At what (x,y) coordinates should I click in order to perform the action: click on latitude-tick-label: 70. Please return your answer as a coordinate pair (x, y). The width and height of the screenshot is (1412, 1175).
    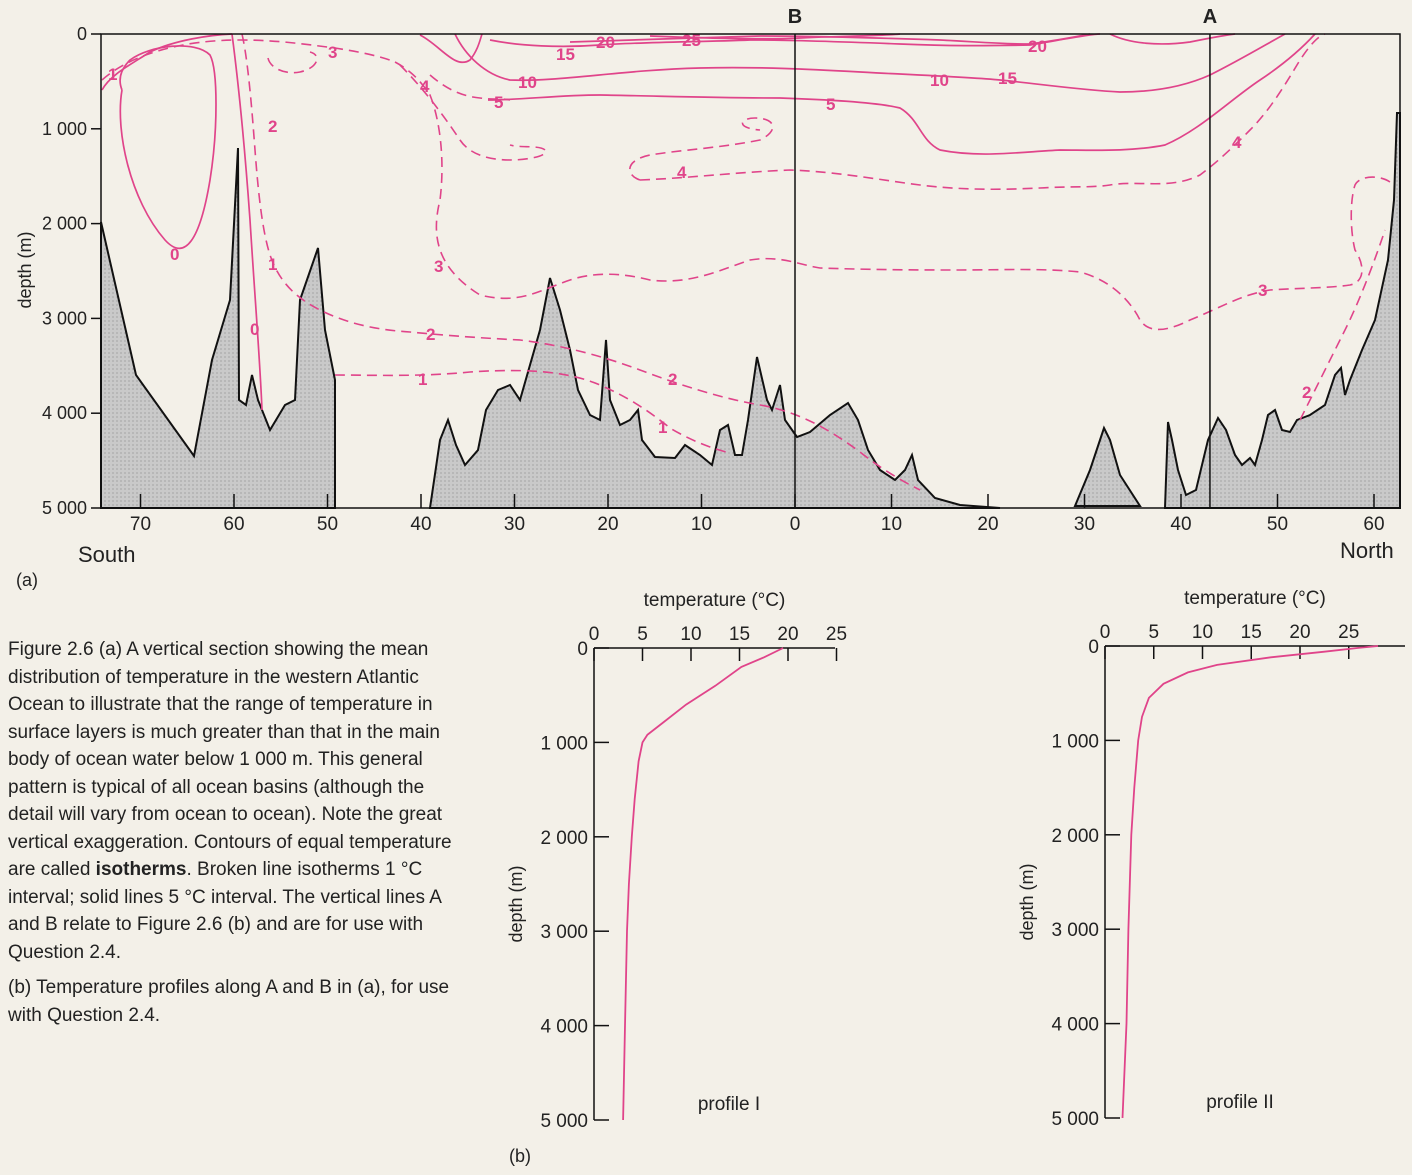
    Looking at the image, I should click on (140, 524).